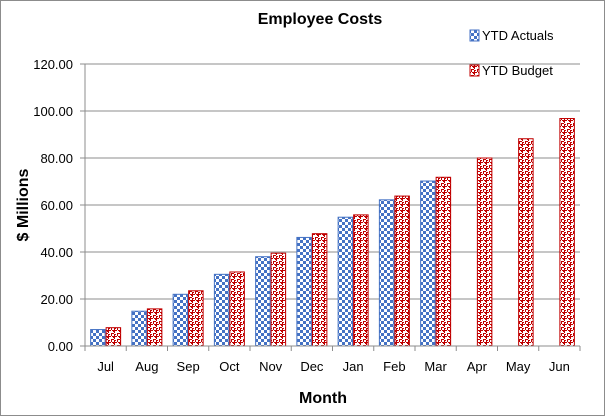 The height and width of the screenshot is (416, 605). I want to click on y-tick-label: 0.00, so click(60, 346).